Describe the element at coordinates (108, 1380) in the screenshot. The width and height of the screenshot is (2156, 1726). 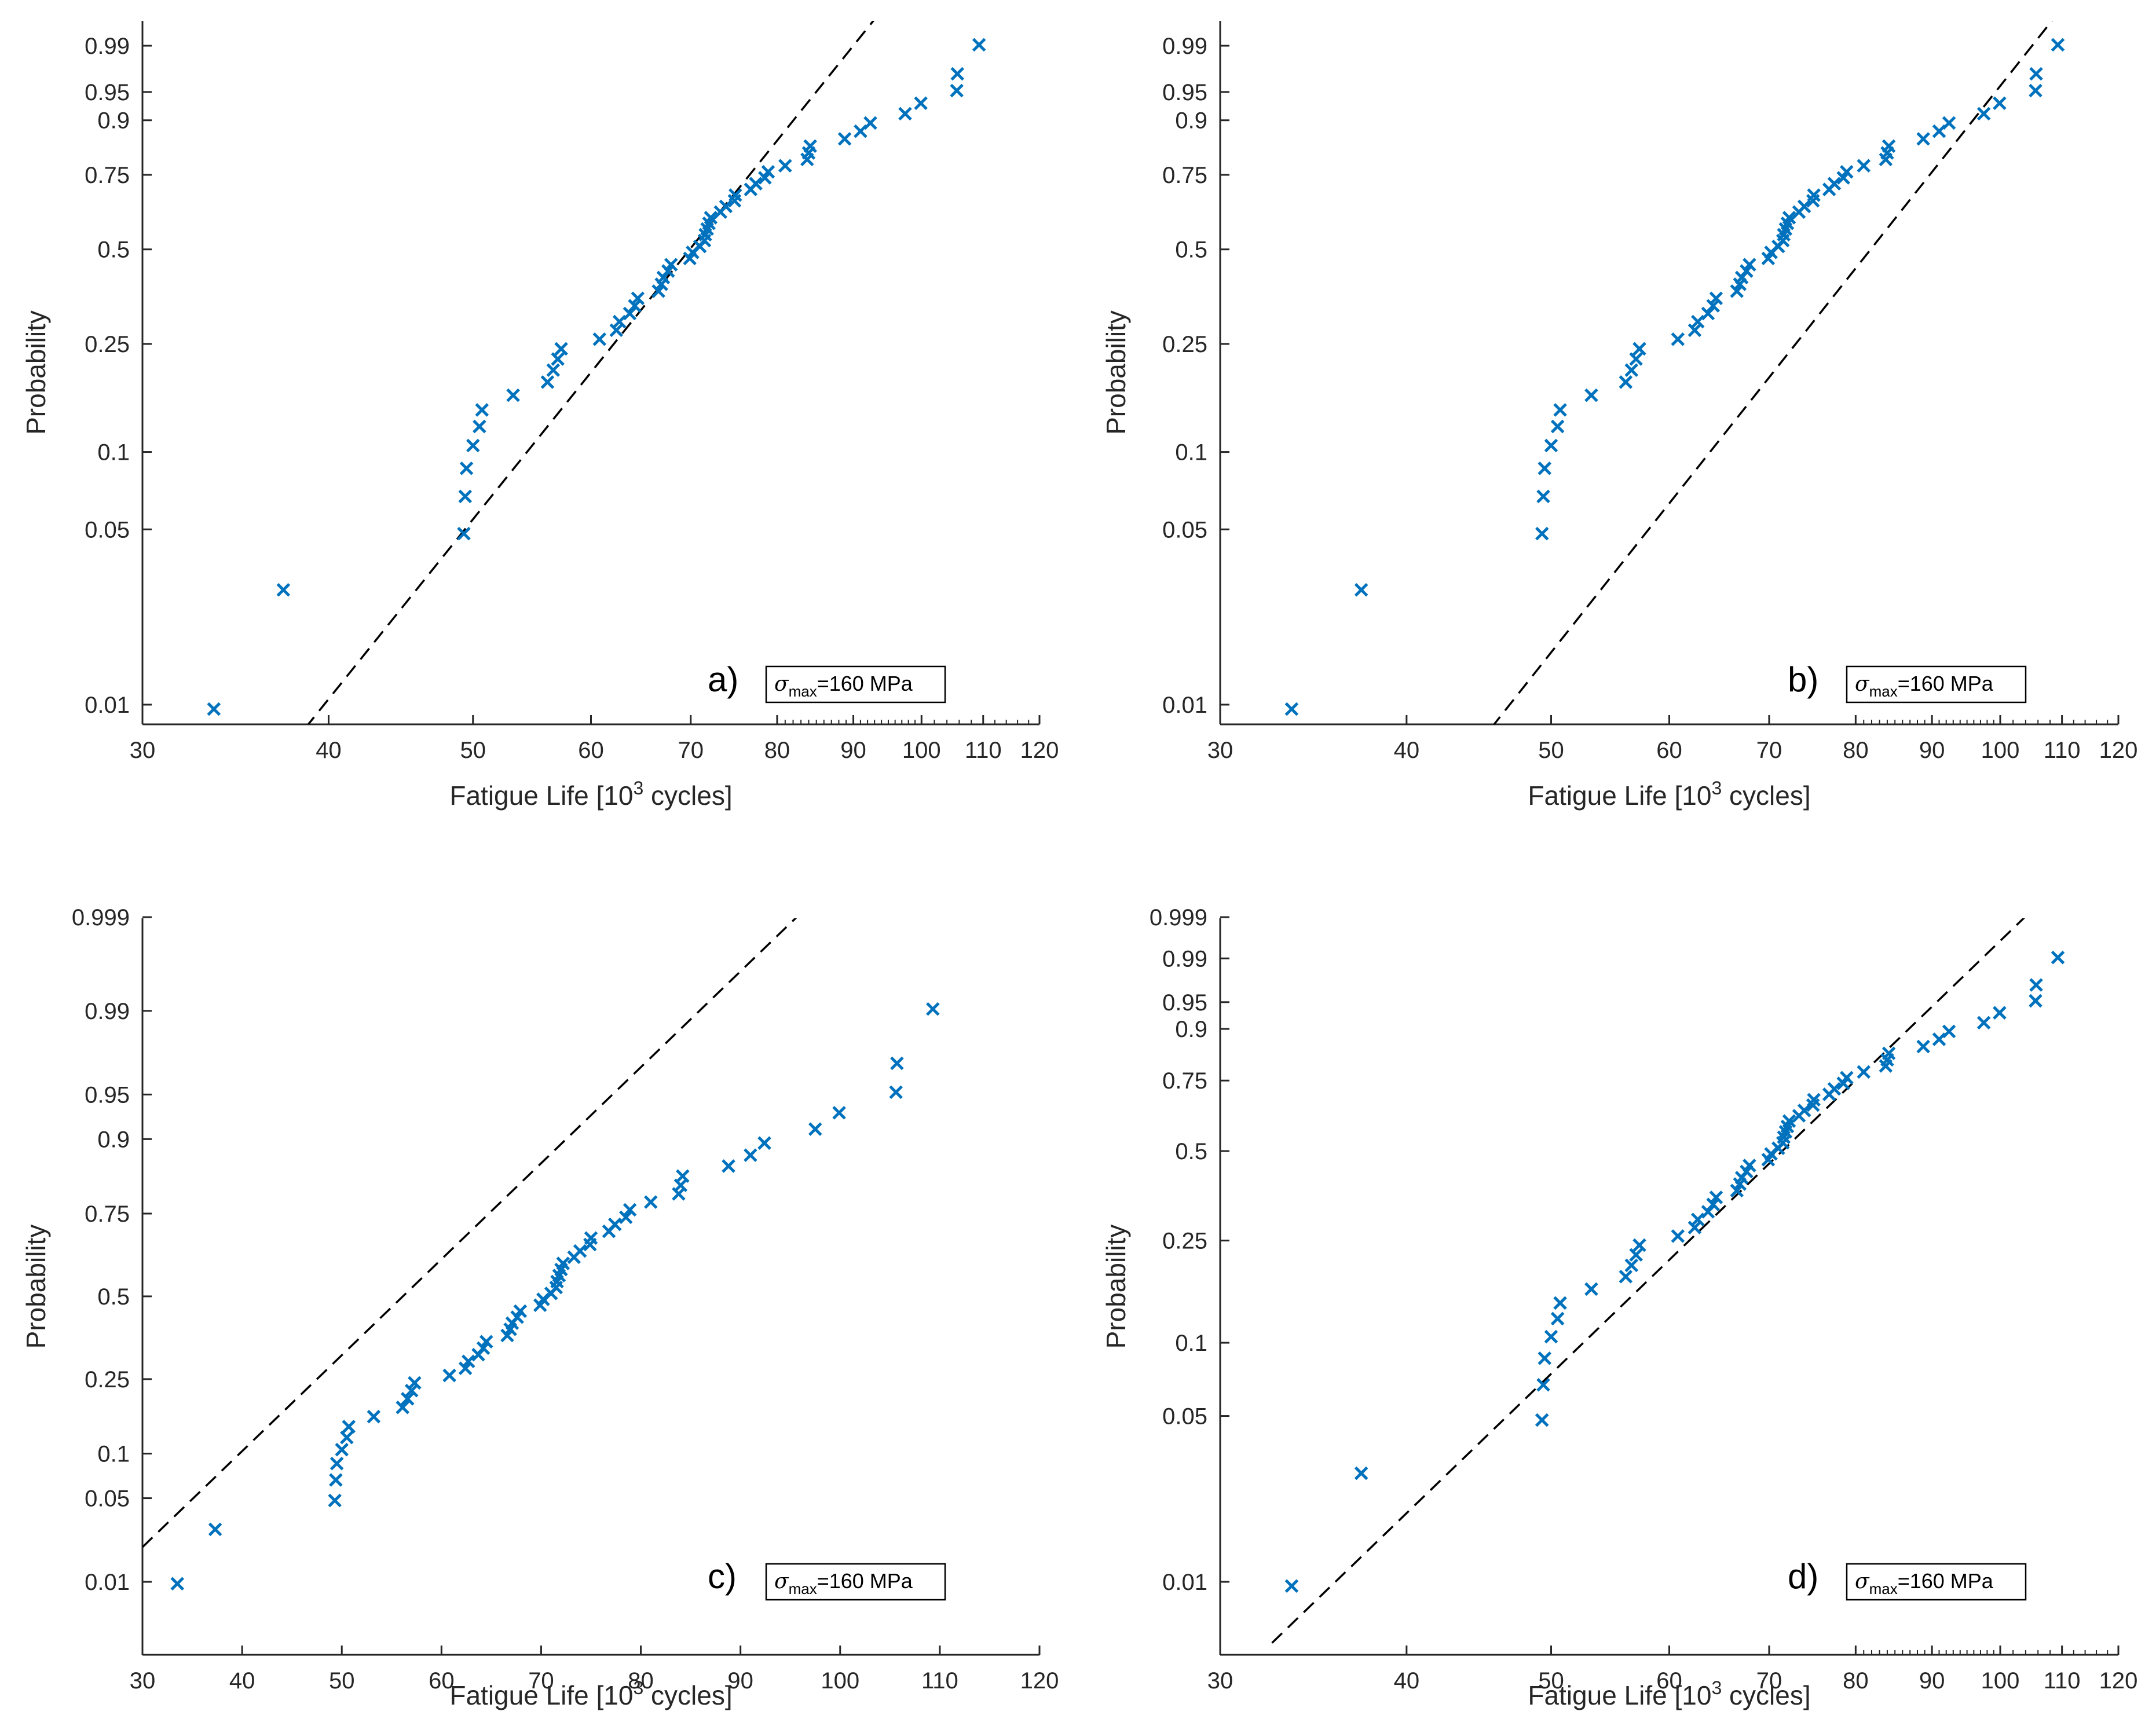
I see `y-tick-label: 0.25` at that location.